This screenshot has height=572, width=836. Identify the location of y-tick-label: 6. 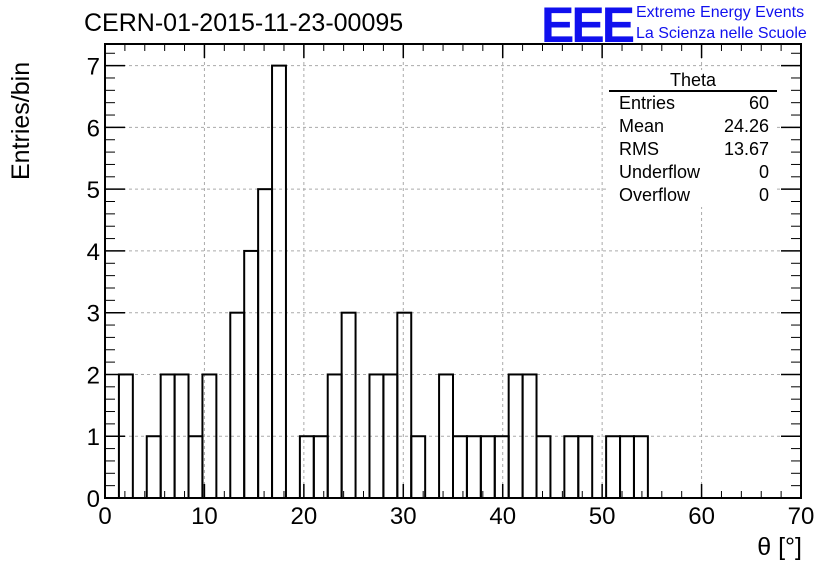
(93, 128).